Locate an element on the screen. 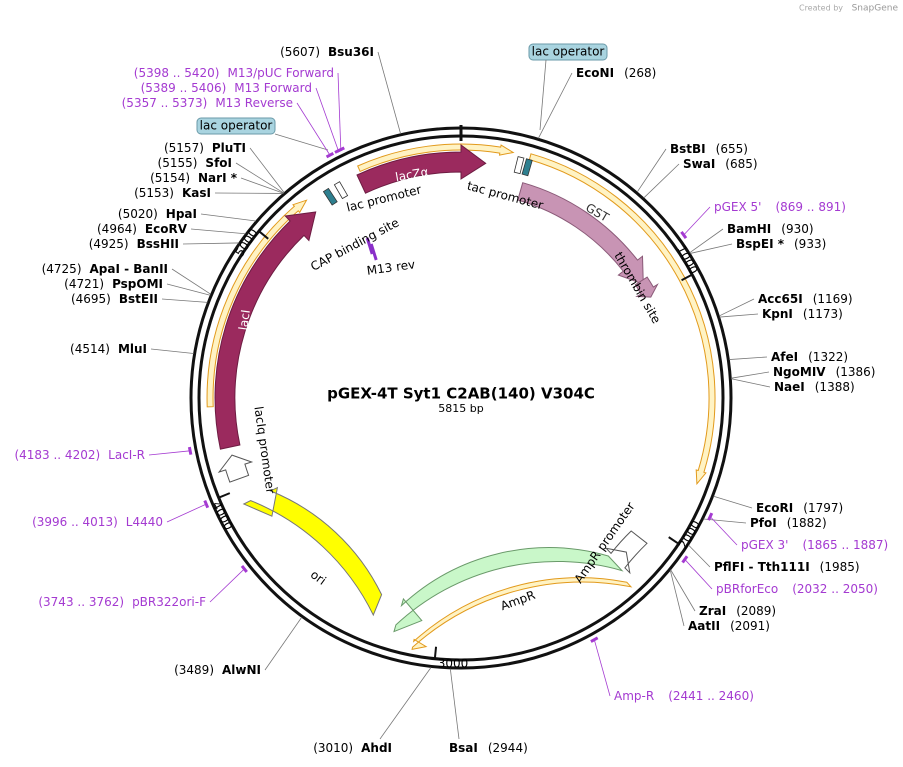 The height and width of the screenshot is (767, 903). site-position: (4725) is located at coordinates (62, 269).